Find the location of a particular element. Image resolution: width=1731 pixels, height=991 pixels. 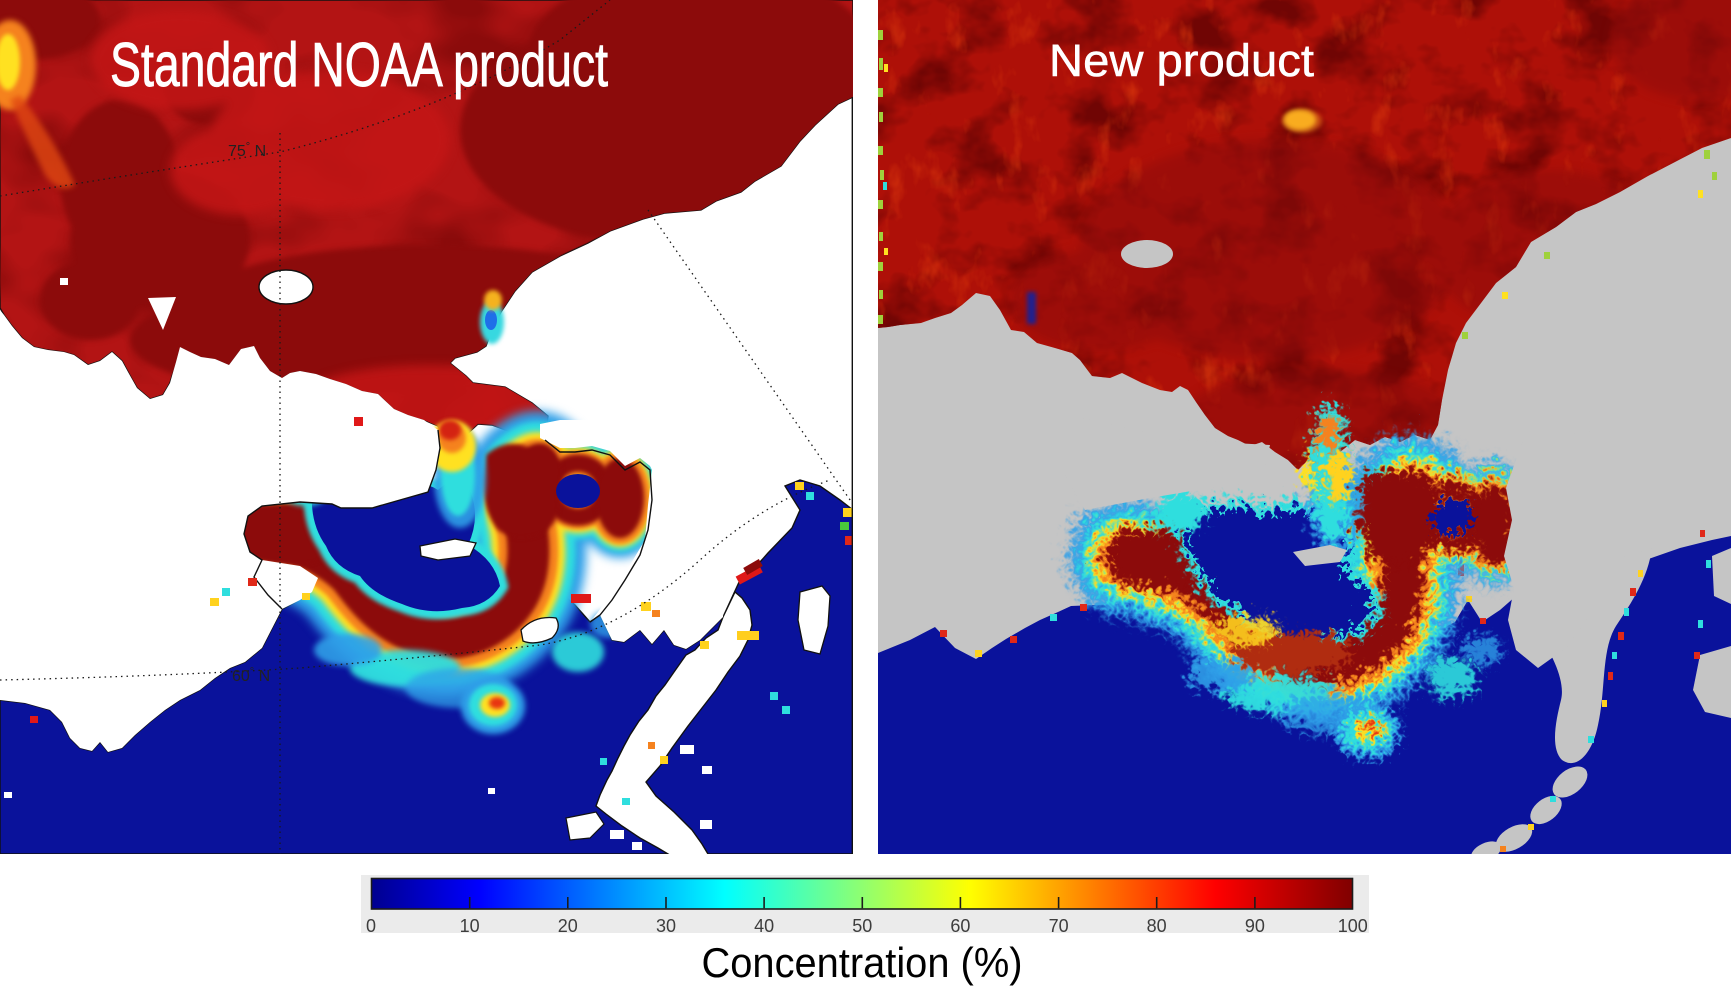

svg-text: 10 is located at coordinates (470, 926).